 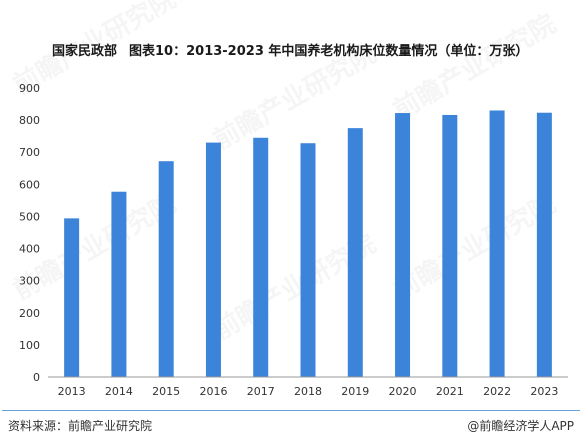 What do you see at coordinates (544, 391) in the screenshot?
I see `x-tick-label: 2023` at bounding box center [544, 391].